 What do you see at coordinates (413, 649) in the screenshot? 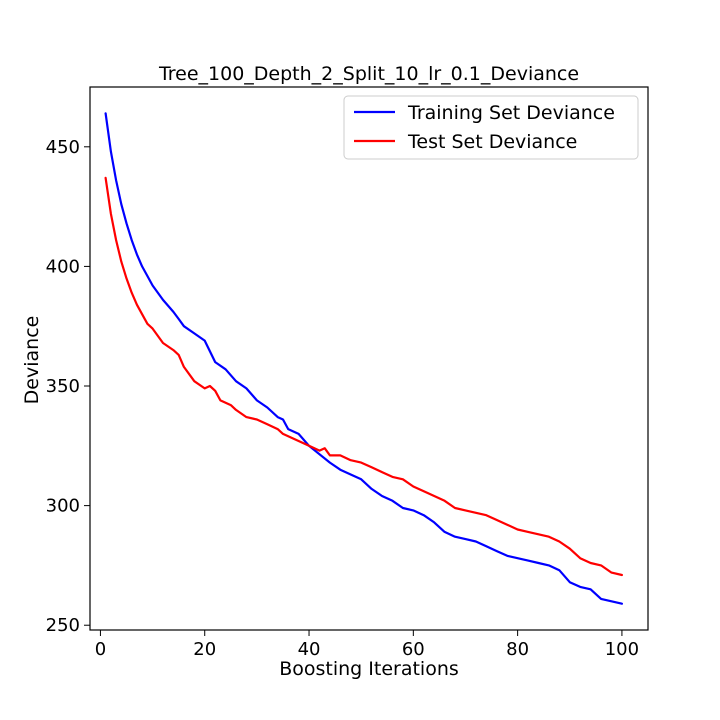
I see `x-tick-label: 60` at bounding box center [413, 649].